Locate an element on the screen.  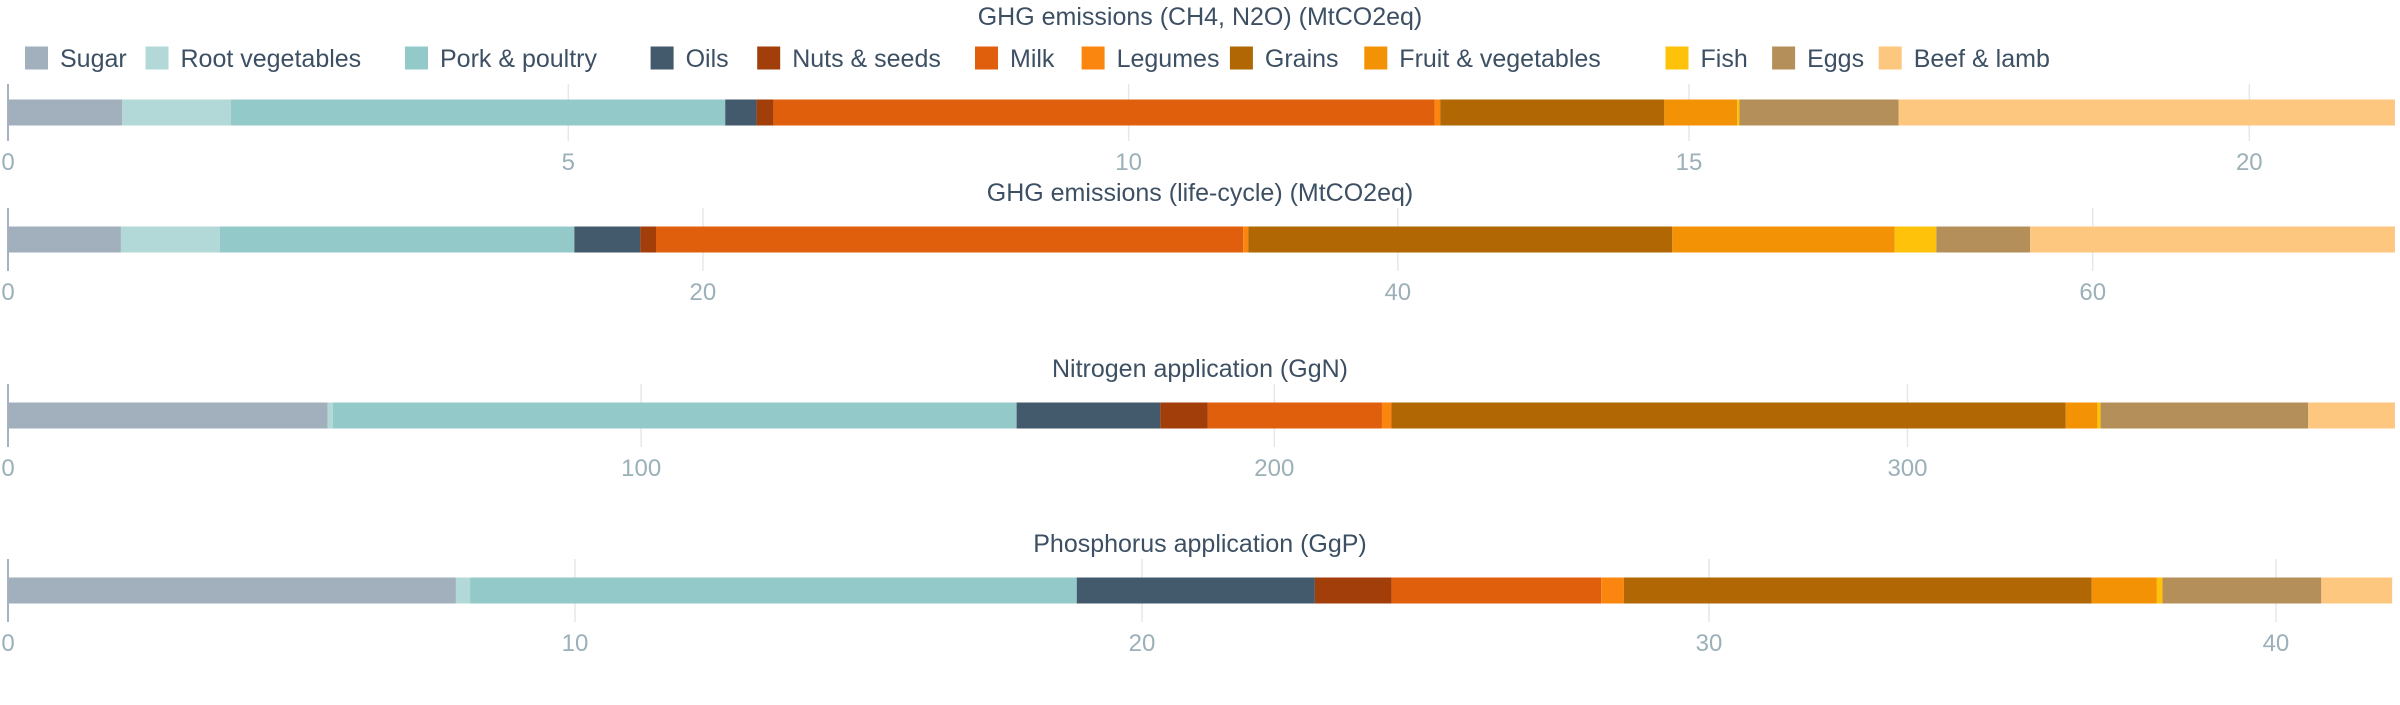
legend-label: Sugar is located at coordinates (93, 59).